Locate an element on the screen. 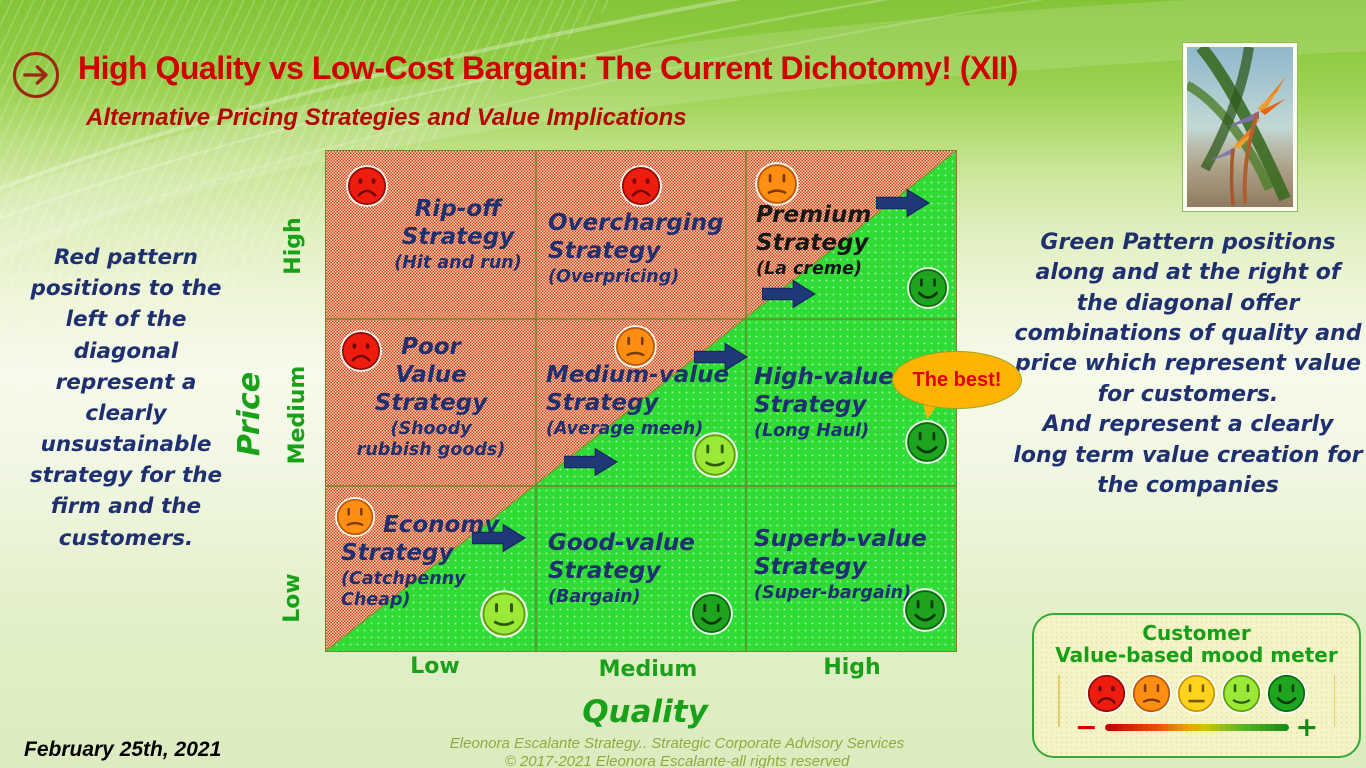 This screenshot has height=768, width=1366. cell-title: Medium-value Strategy is located at coordinates (638, 389).